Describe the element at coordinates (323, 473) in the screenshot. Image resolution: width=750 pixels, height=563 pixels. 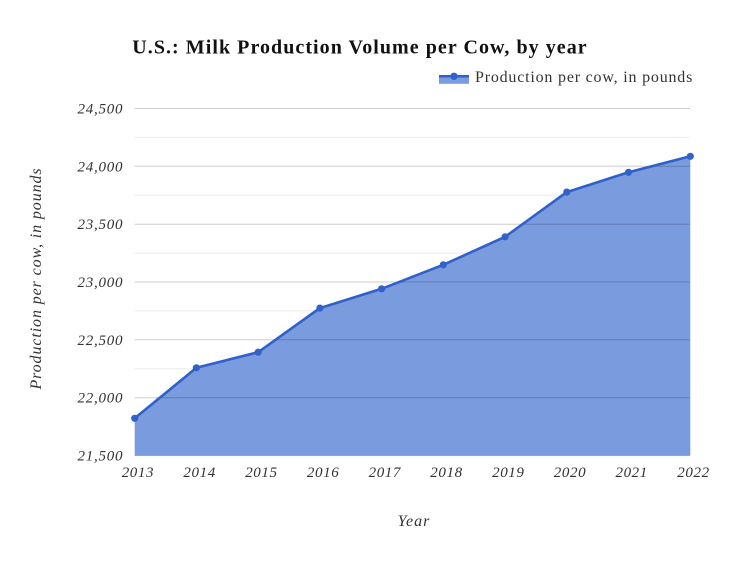
I see `svg-text: 2016` at that location.